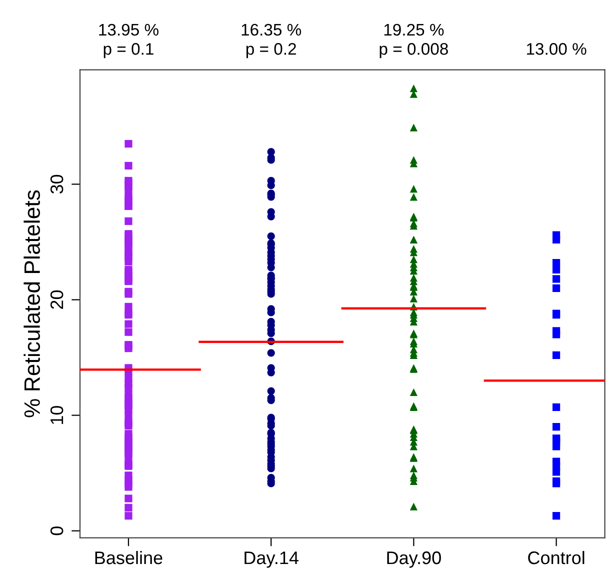 Image resolution: width=606 pixels, height=577 pixels. Describe the element at coordinates (128, 41) in the screenshot. I see `text: 13.95 % p = 0.1` at that location.